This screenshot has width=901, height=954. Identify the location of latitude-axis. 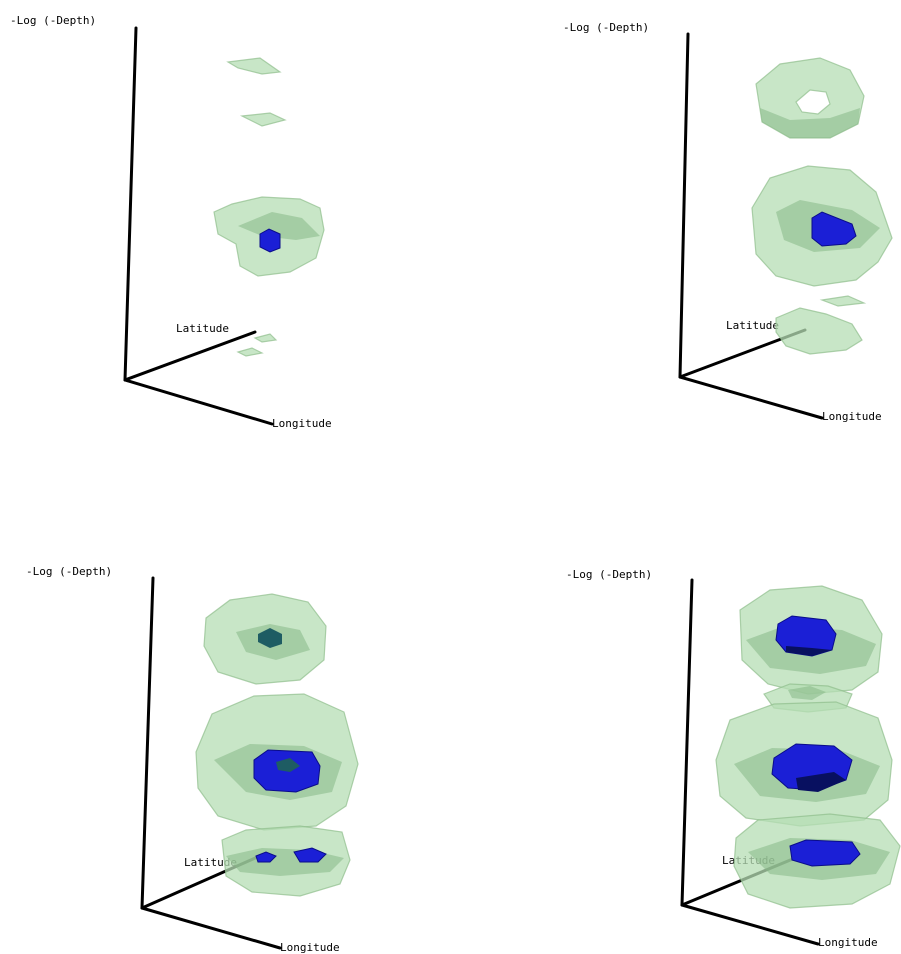
(190, 356).